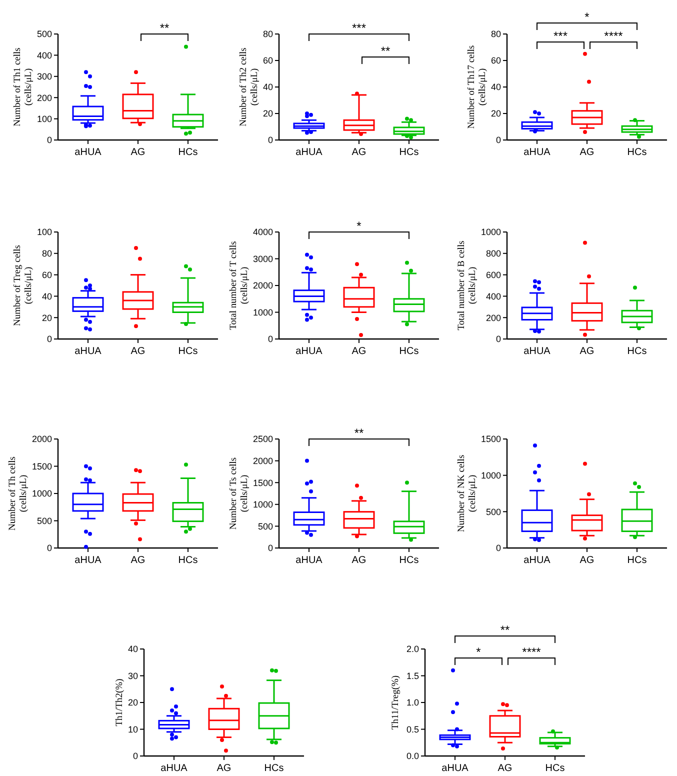 This screenshot has height=776, width=677. I want to click on y-tick-label: 0.5, so click(412, 729).